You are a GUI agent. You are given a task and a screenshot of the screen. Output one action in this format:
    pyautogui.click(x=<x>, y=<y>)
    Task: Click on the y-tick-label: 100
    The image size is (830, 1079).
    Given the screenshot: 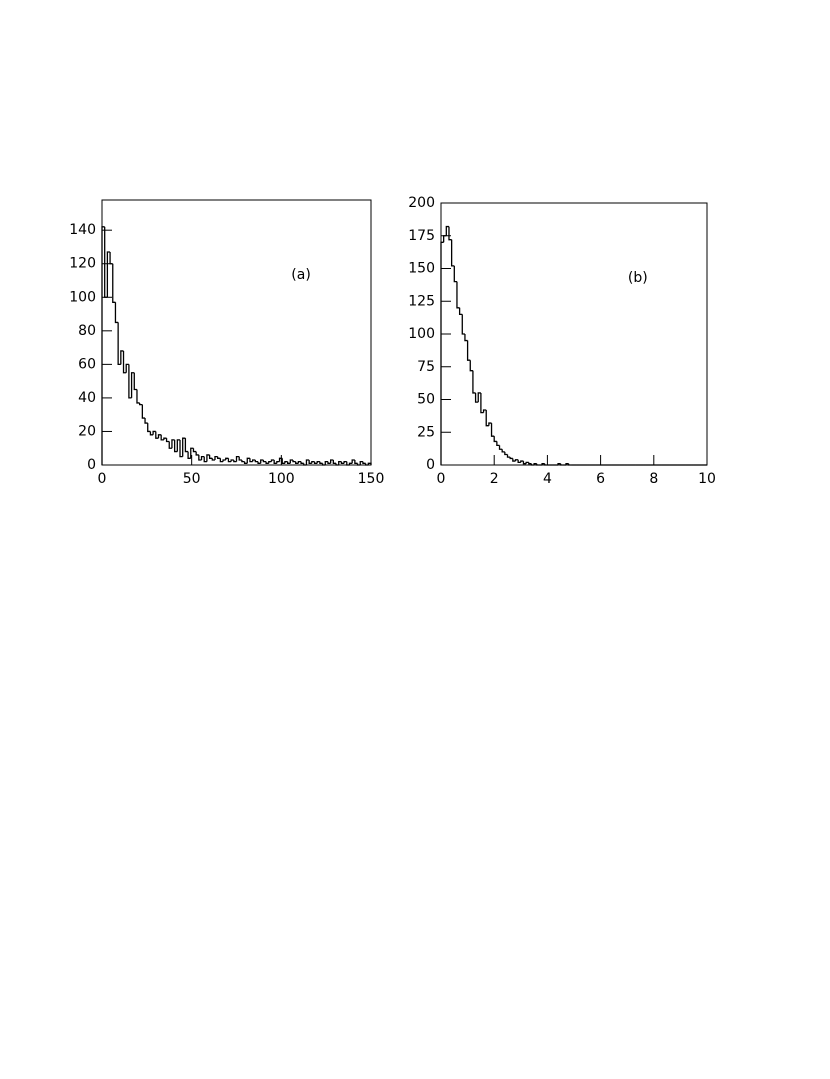 What is the action you would take?
    pyautogui.click(x=421, y=334)
    